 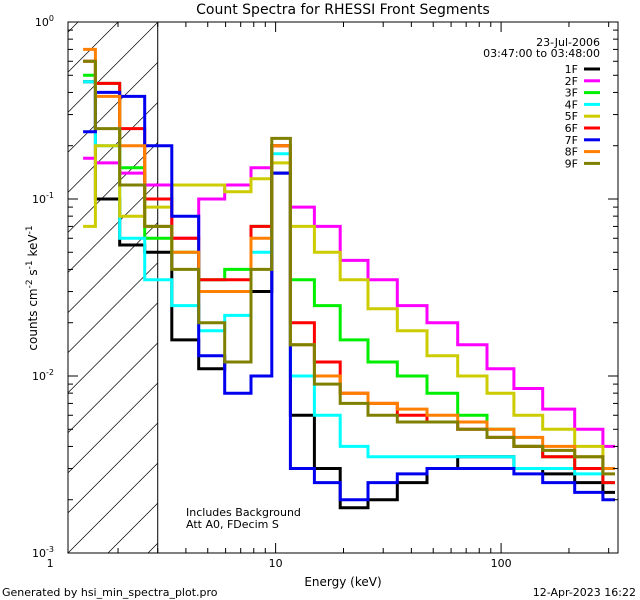 What do you see at coordinates (501, 563) in the screenshot?
I see `x-tick-label: 100` at bounding box center [501, 563].